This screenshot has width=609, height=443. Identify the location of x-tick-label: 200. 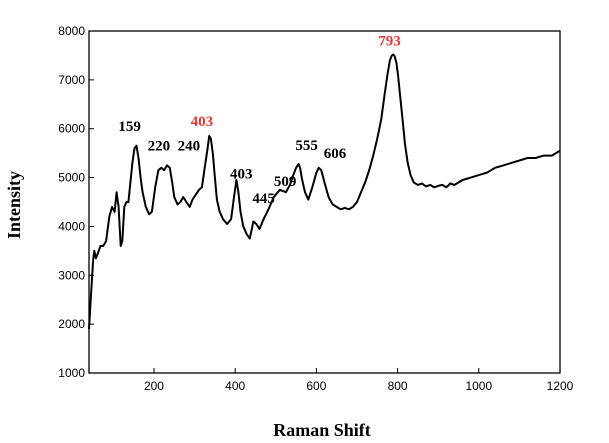
(154, 386).